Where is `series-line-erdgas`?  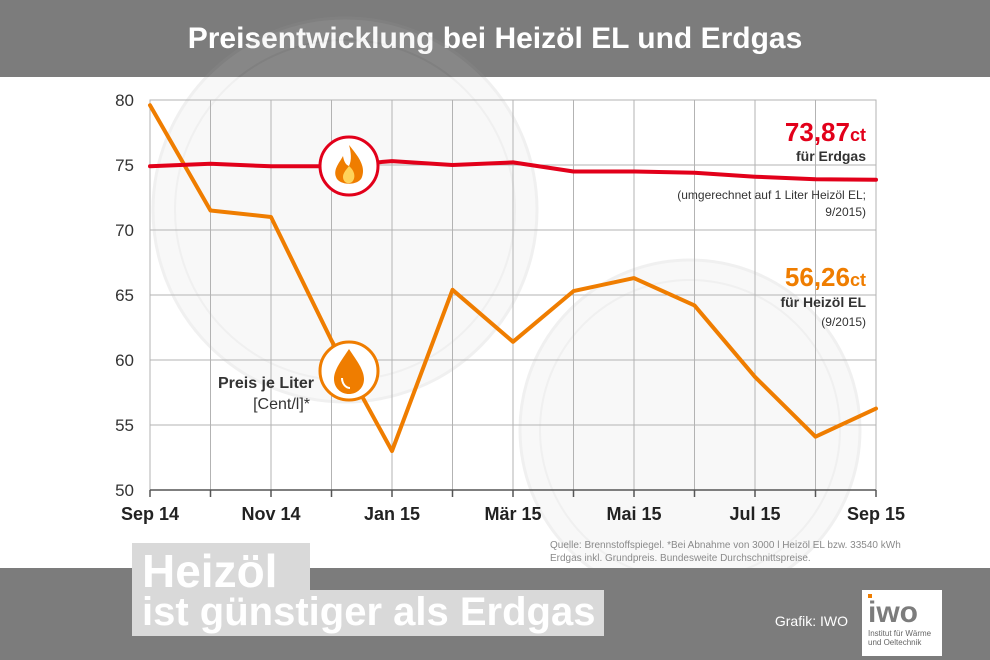
series-line-erdgas is located at coordinates (513, 170).